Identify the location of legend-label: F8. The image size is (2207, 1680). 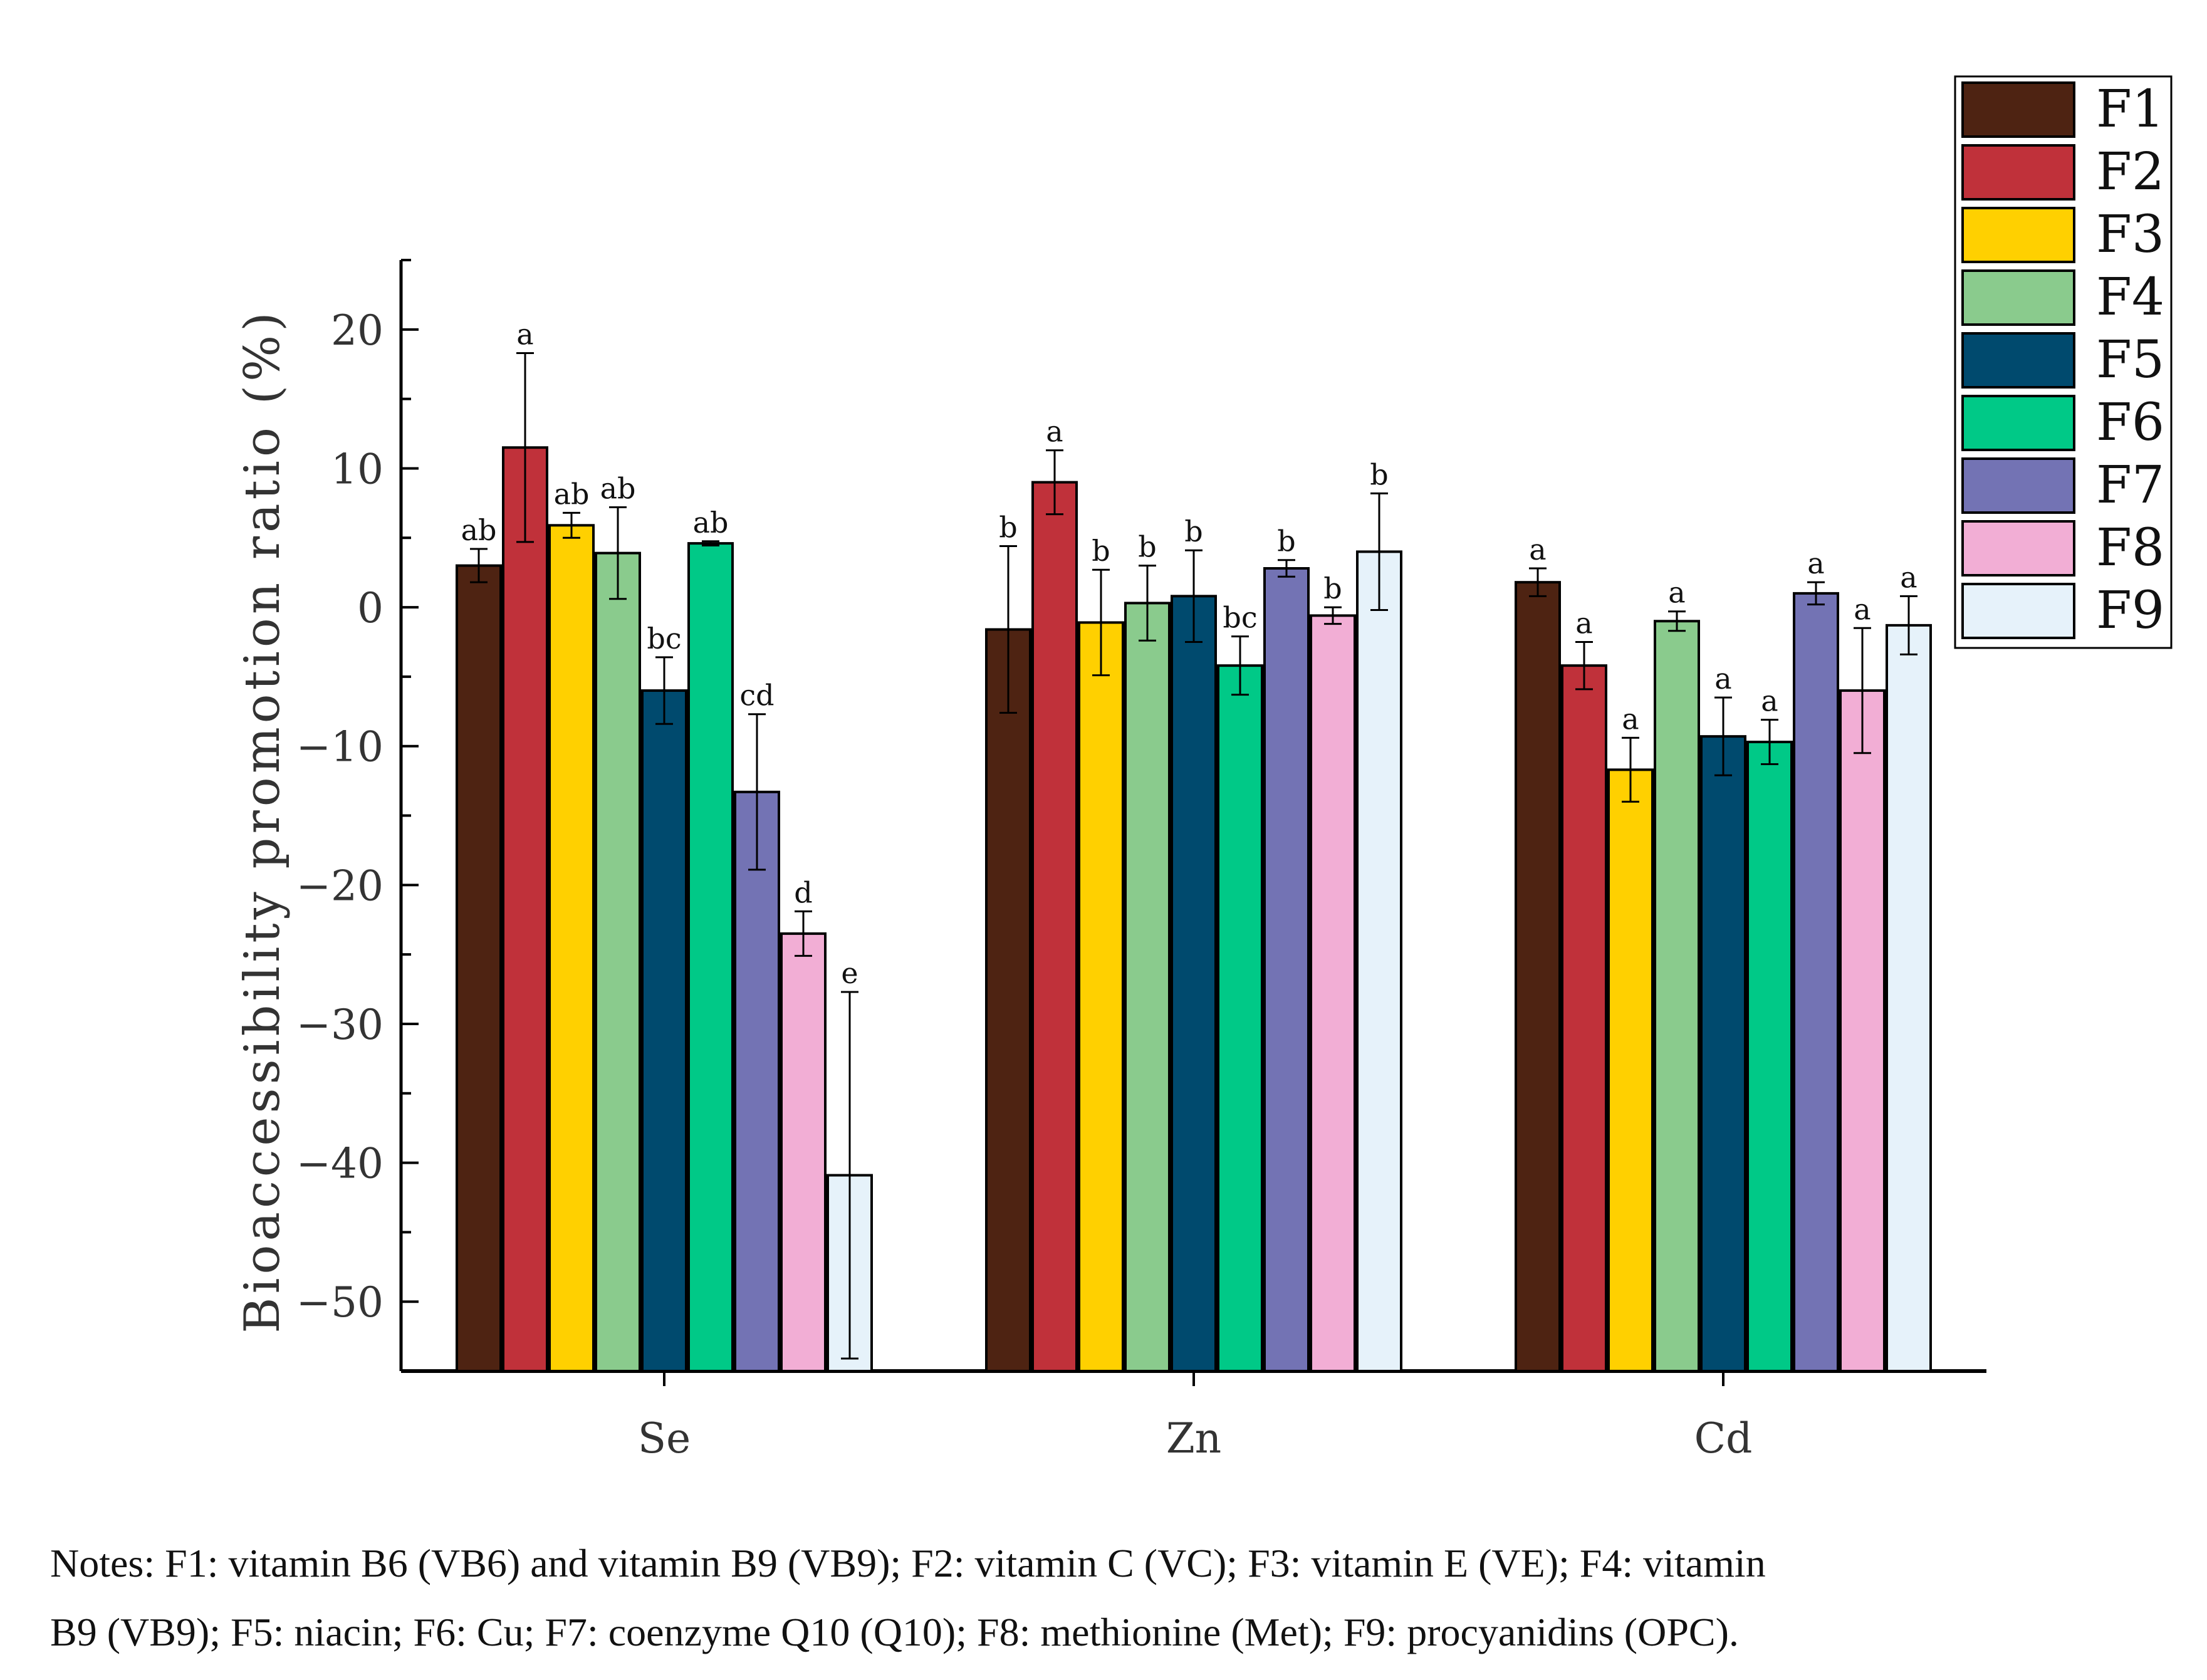
(2130, 548).